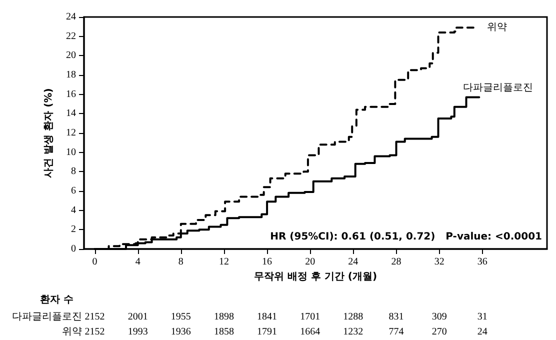 The width and height of the screenshot is (556, 340). I want to click on y-tick-label: 0, so click(73, 249).